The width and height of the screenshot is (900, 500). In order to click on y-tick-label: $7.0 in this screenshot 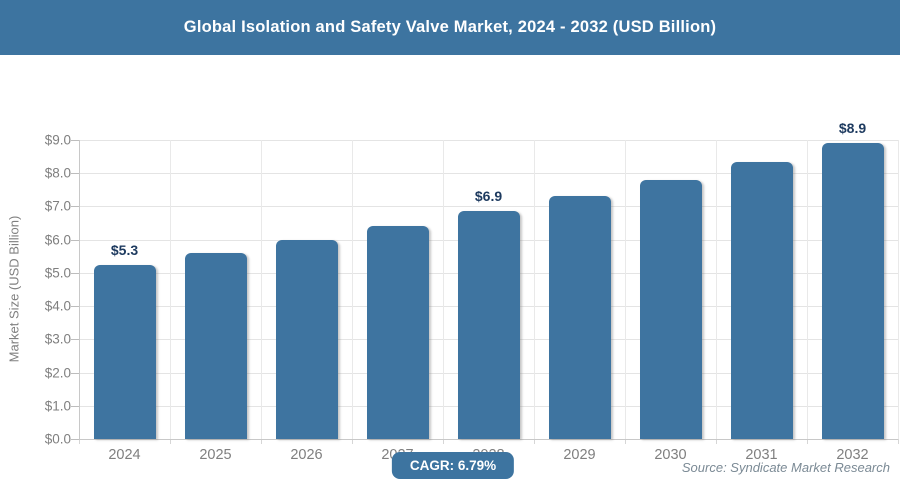, I will do `click(57, 206)`.